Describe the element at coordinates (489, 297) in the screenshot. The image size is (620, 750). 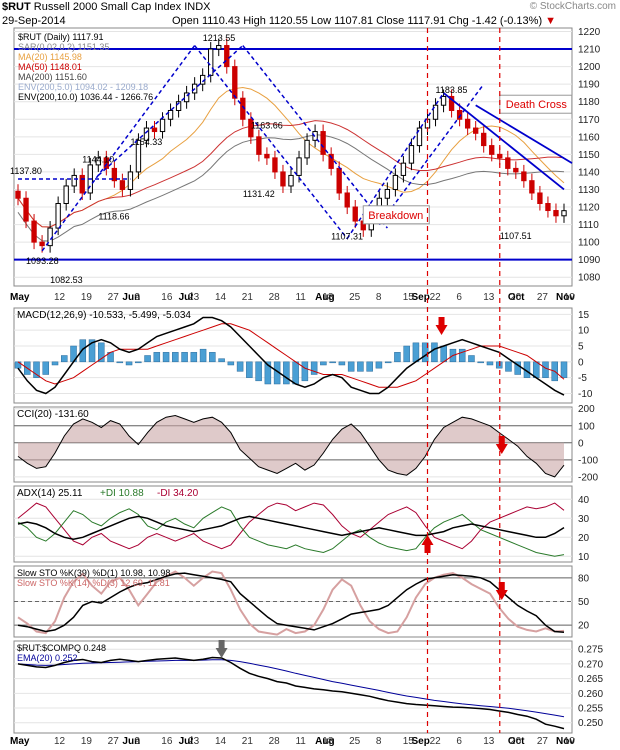
I see `top-axis-day-label: 13` at that location.